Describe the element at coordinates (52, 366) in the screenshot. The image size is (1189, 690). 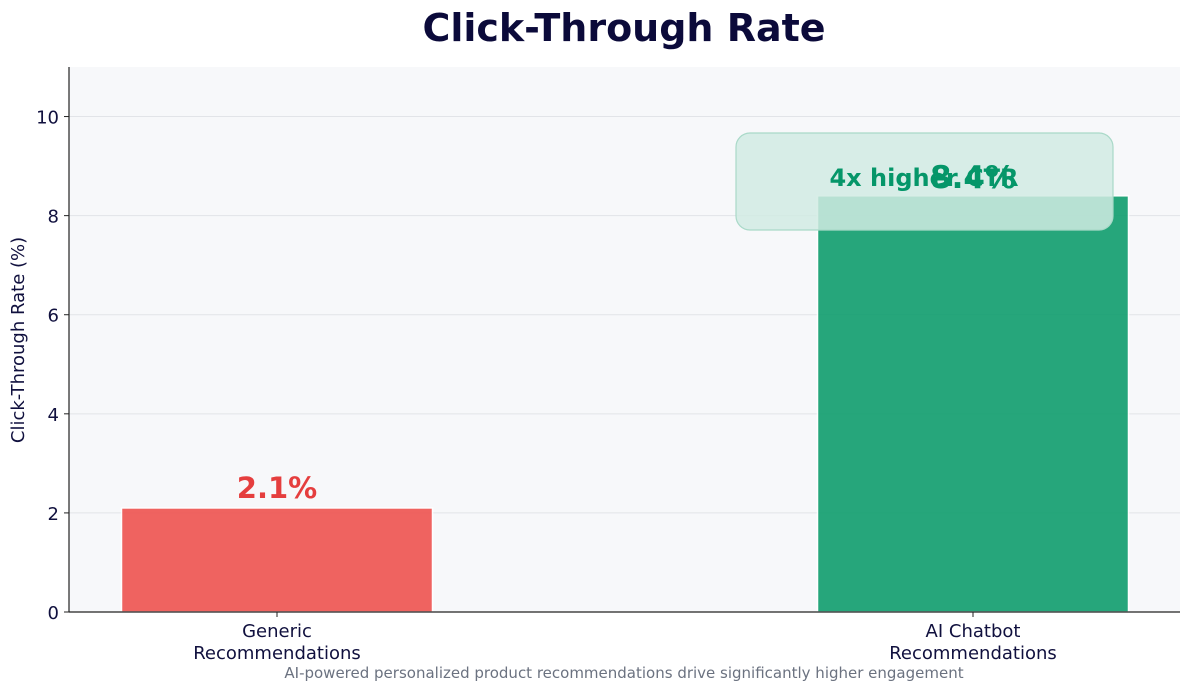
I see `y-ticks: 0 2 4 6 8 10` at that location.